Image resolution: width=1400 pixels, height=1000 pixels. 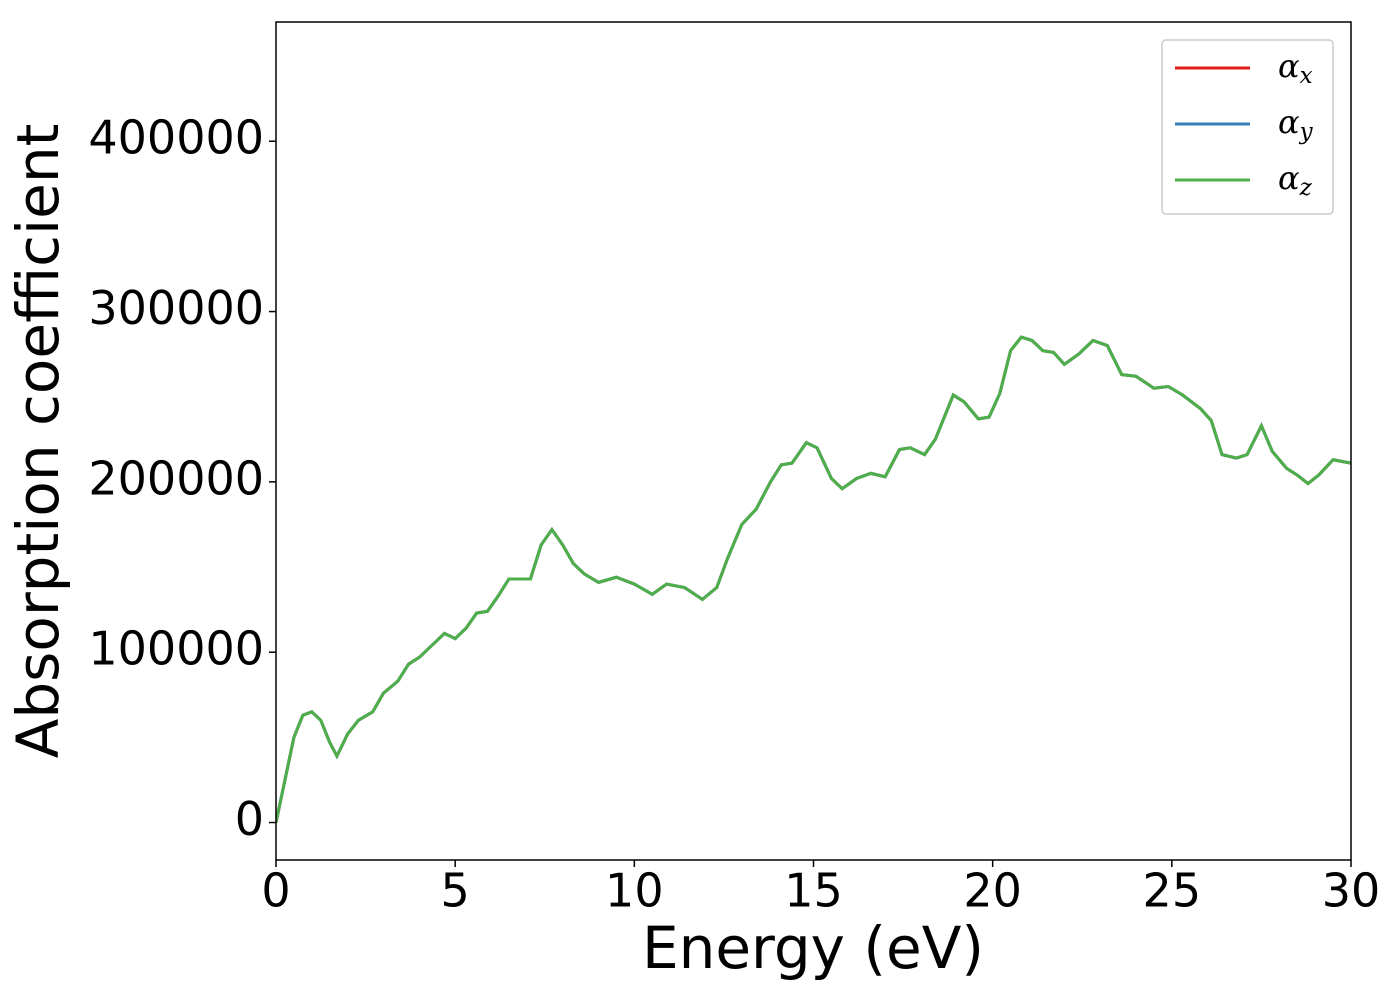 What do you see at coordinates (1172, 891) in the screenshot?
I see `x-tick-label: 25` at bounding box center [1172, 891].